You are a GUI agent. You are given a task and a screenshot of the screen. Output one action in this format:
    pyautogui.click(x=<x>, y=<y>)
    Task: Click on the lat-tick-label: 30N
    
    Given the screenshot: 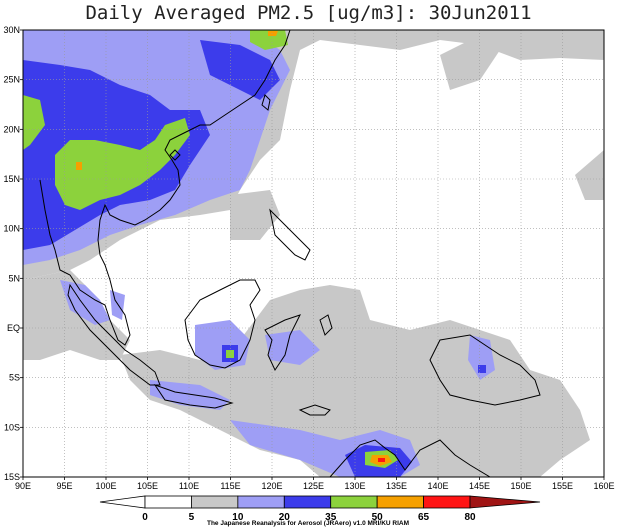 What is the action you would take?
    pyautogui.click(x=11, y=30)
    